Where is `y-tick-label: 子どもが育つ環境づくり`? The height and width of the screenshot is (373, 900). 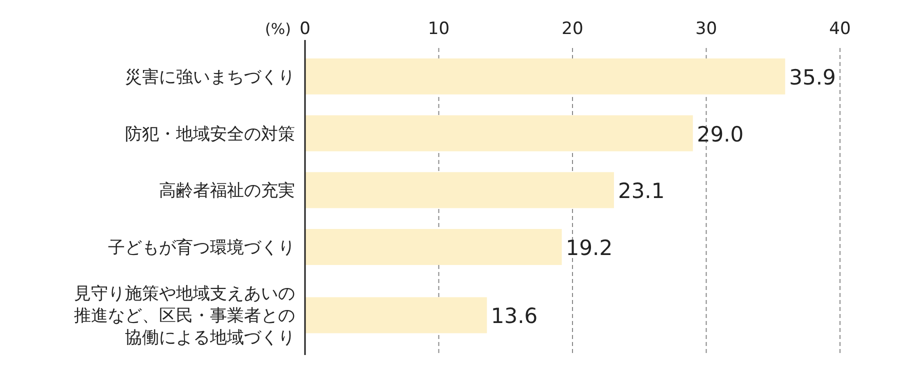
y-tick-label: 子どもが育つ環境づくり is located at coordinates (201, 248).